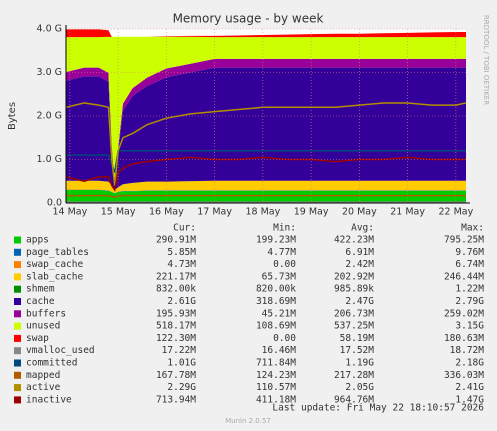 The width and height of the screenshot is (497, 431). I want to click on legend-stat: 65.73M, so click(279, 276).